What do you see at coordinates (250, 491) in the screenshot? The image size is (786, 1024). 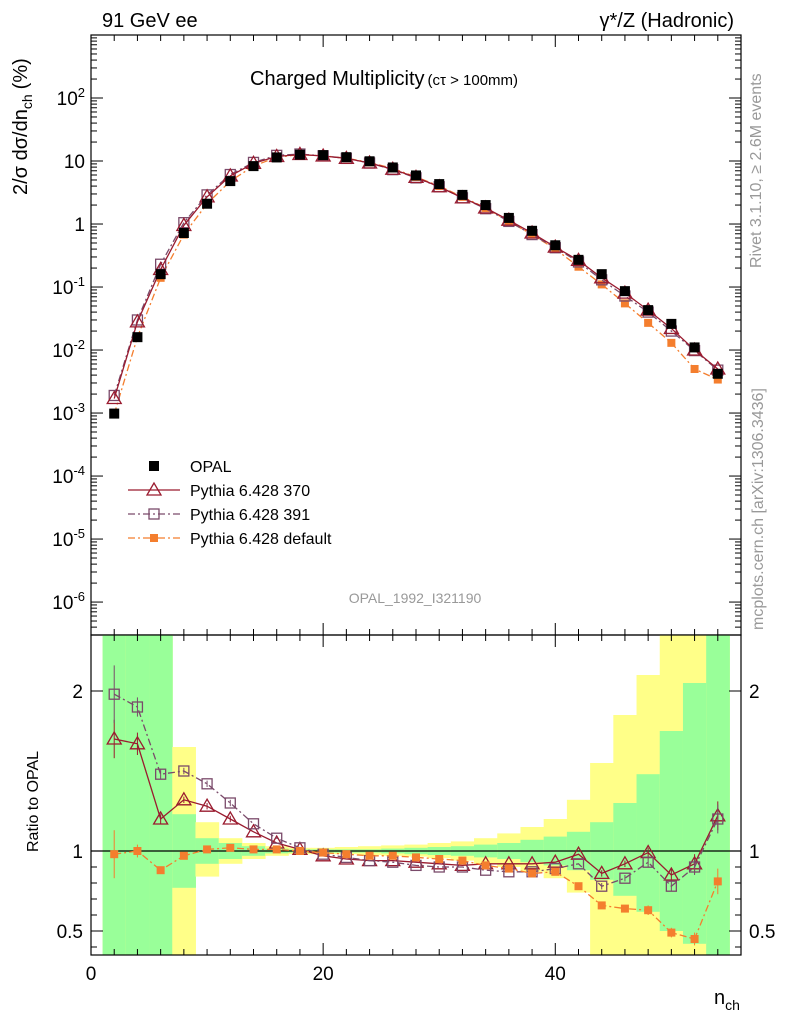 I see `legend-entry-label: Pythia 6.428 370` at bounding box center [250, 491].